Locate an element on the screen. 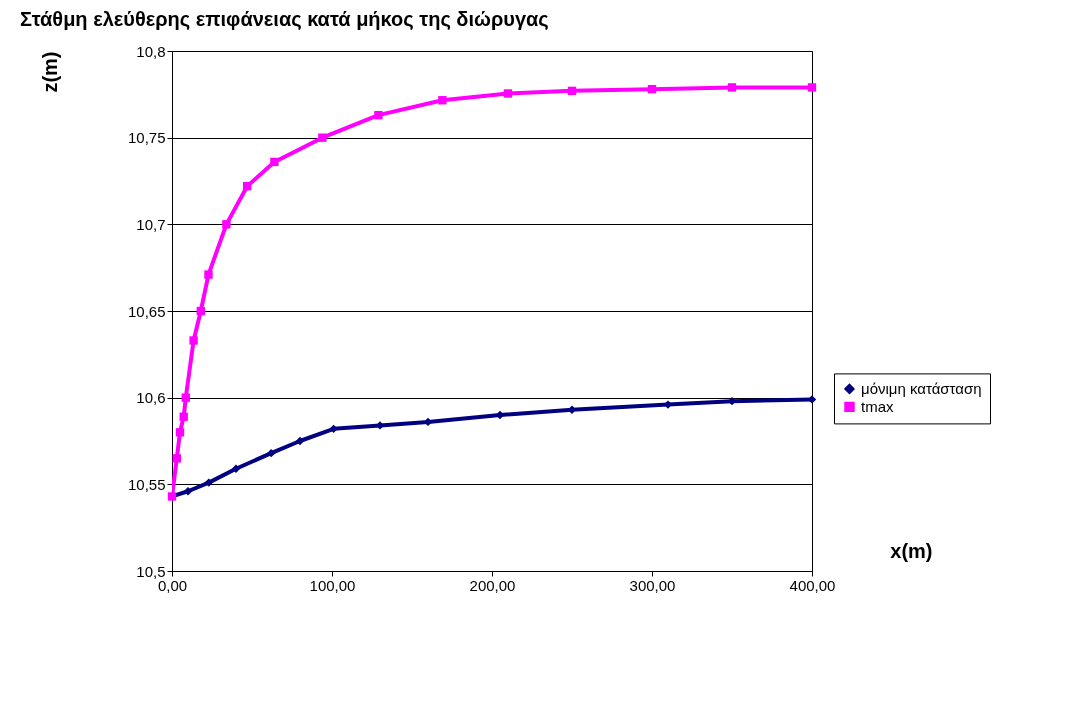 The height and width of the screenshot is (702, 1068). x-tick-label: 400,00 is located at coordinates (812, 585).